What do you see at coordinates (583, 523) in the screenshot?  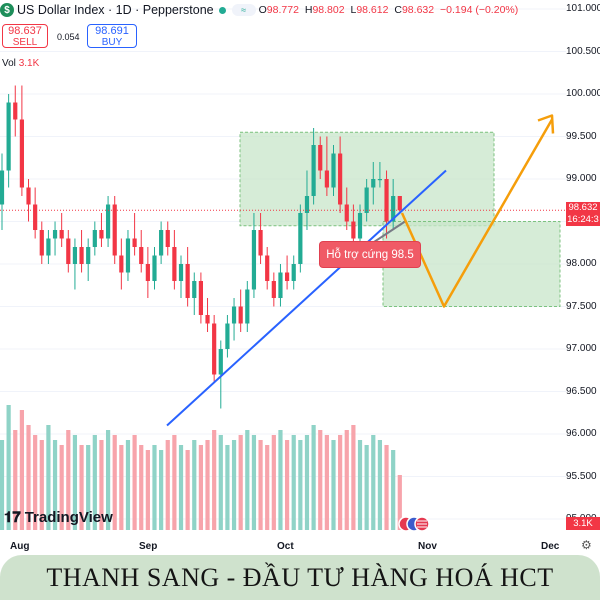 I see `volume-tag: 3.1K` at bounding box center [583, 523].